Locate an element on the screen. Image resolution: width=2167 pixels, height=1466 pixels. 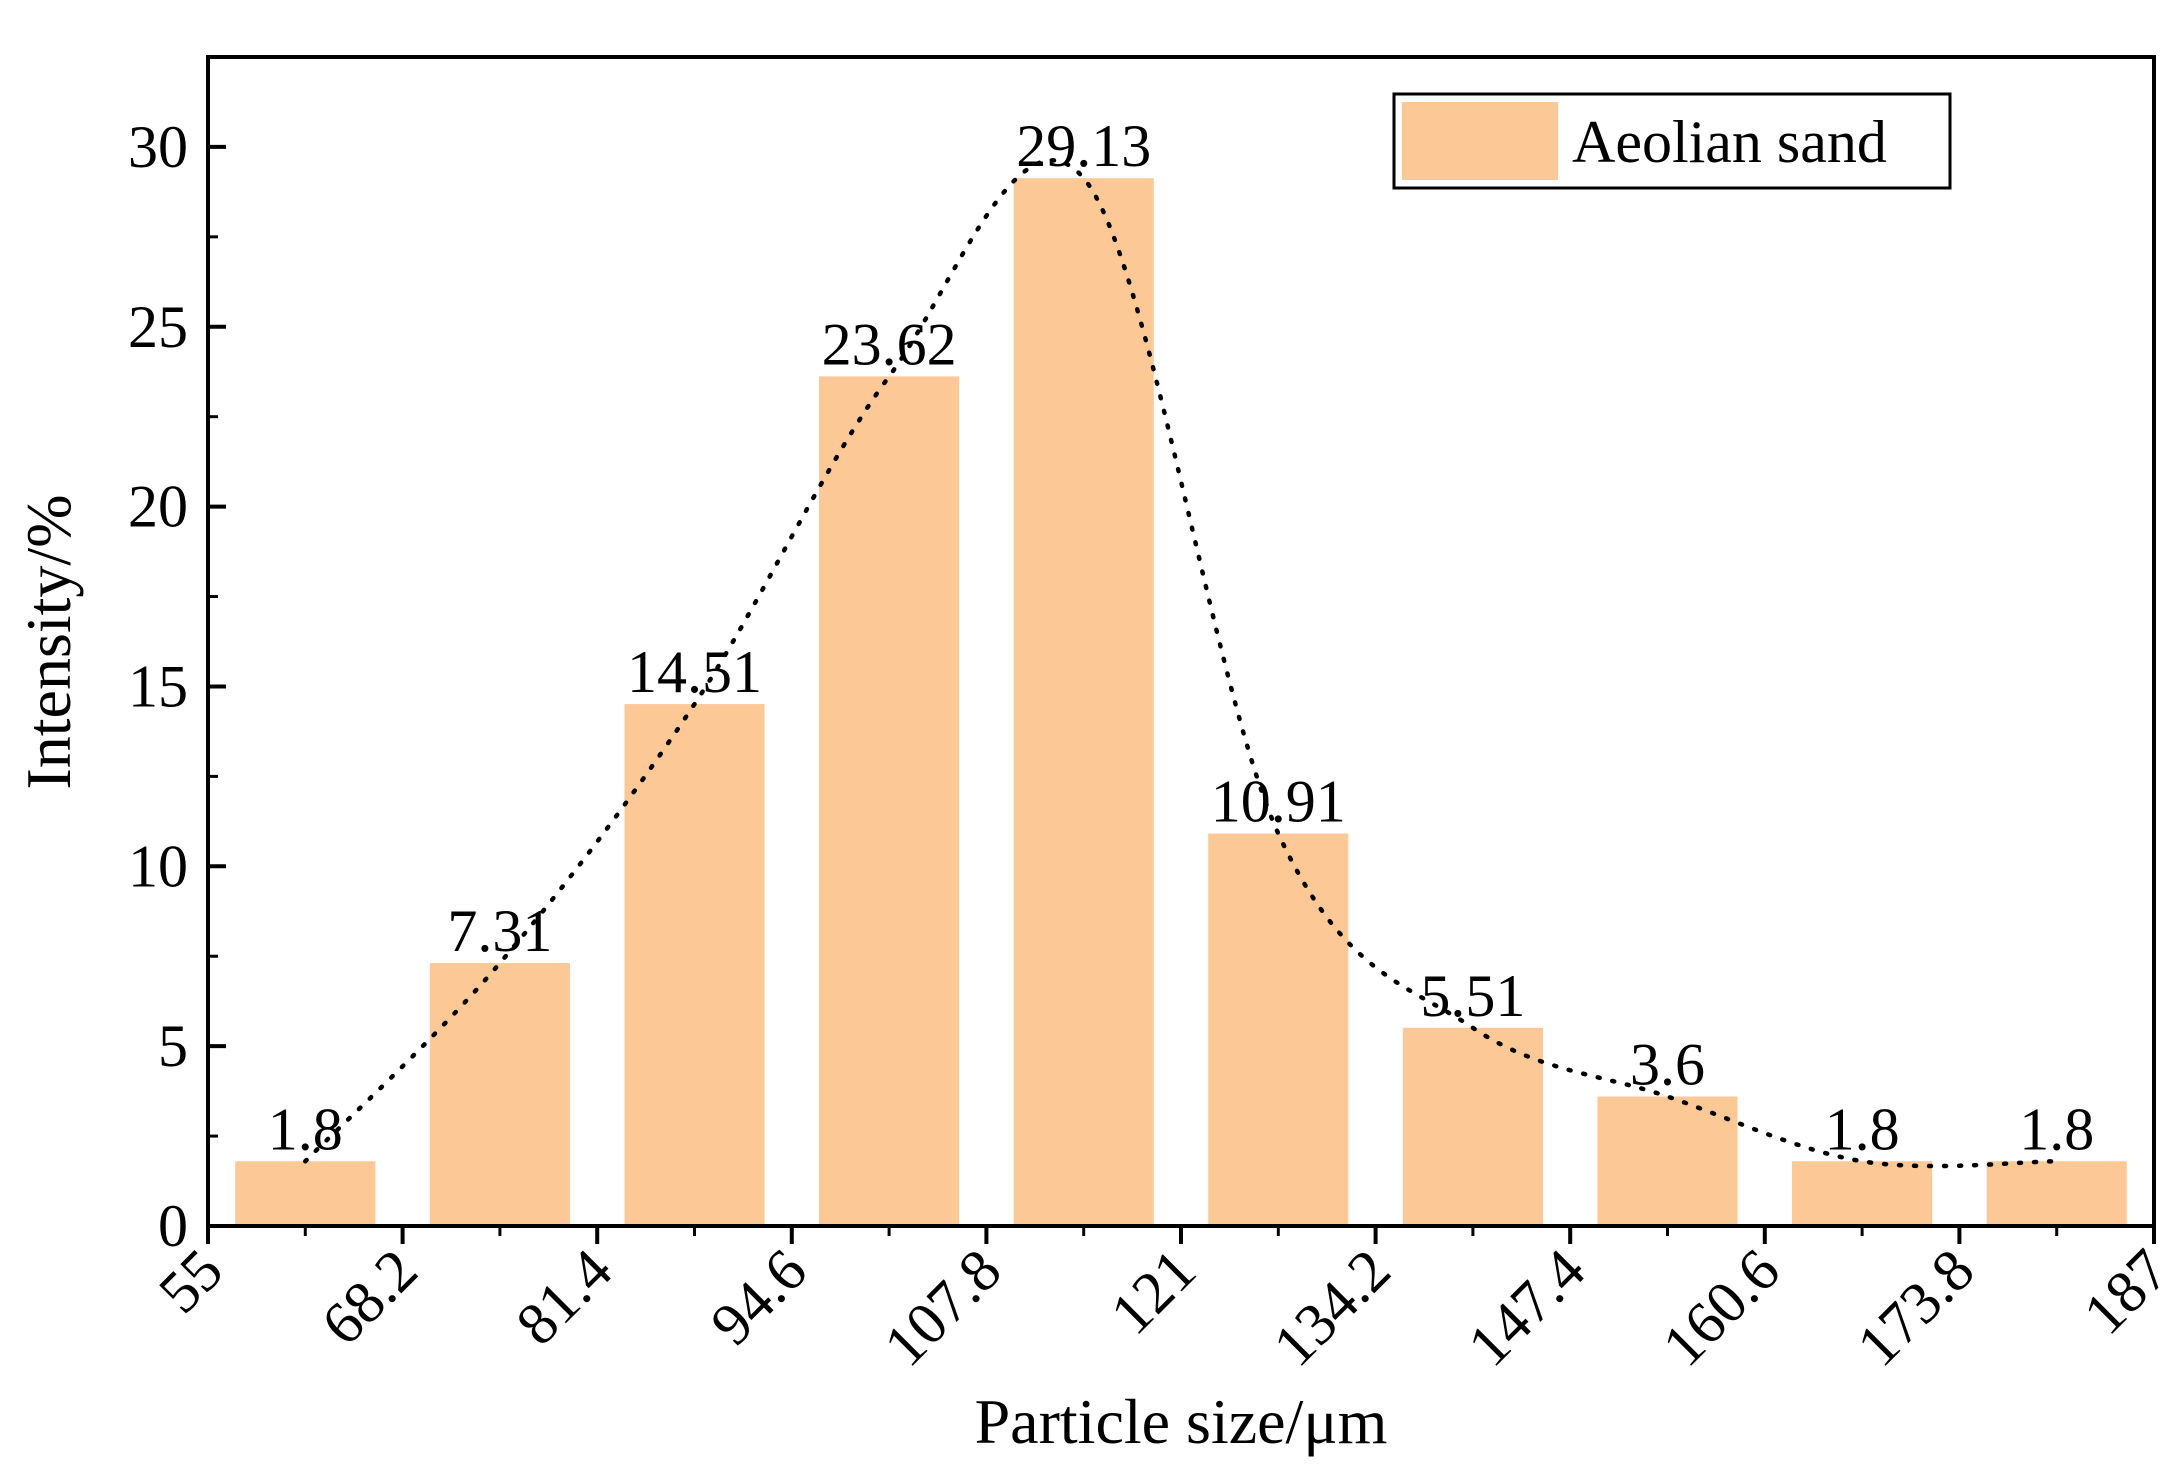
y-tick-label: 20 is located at coordinates (158, 507).